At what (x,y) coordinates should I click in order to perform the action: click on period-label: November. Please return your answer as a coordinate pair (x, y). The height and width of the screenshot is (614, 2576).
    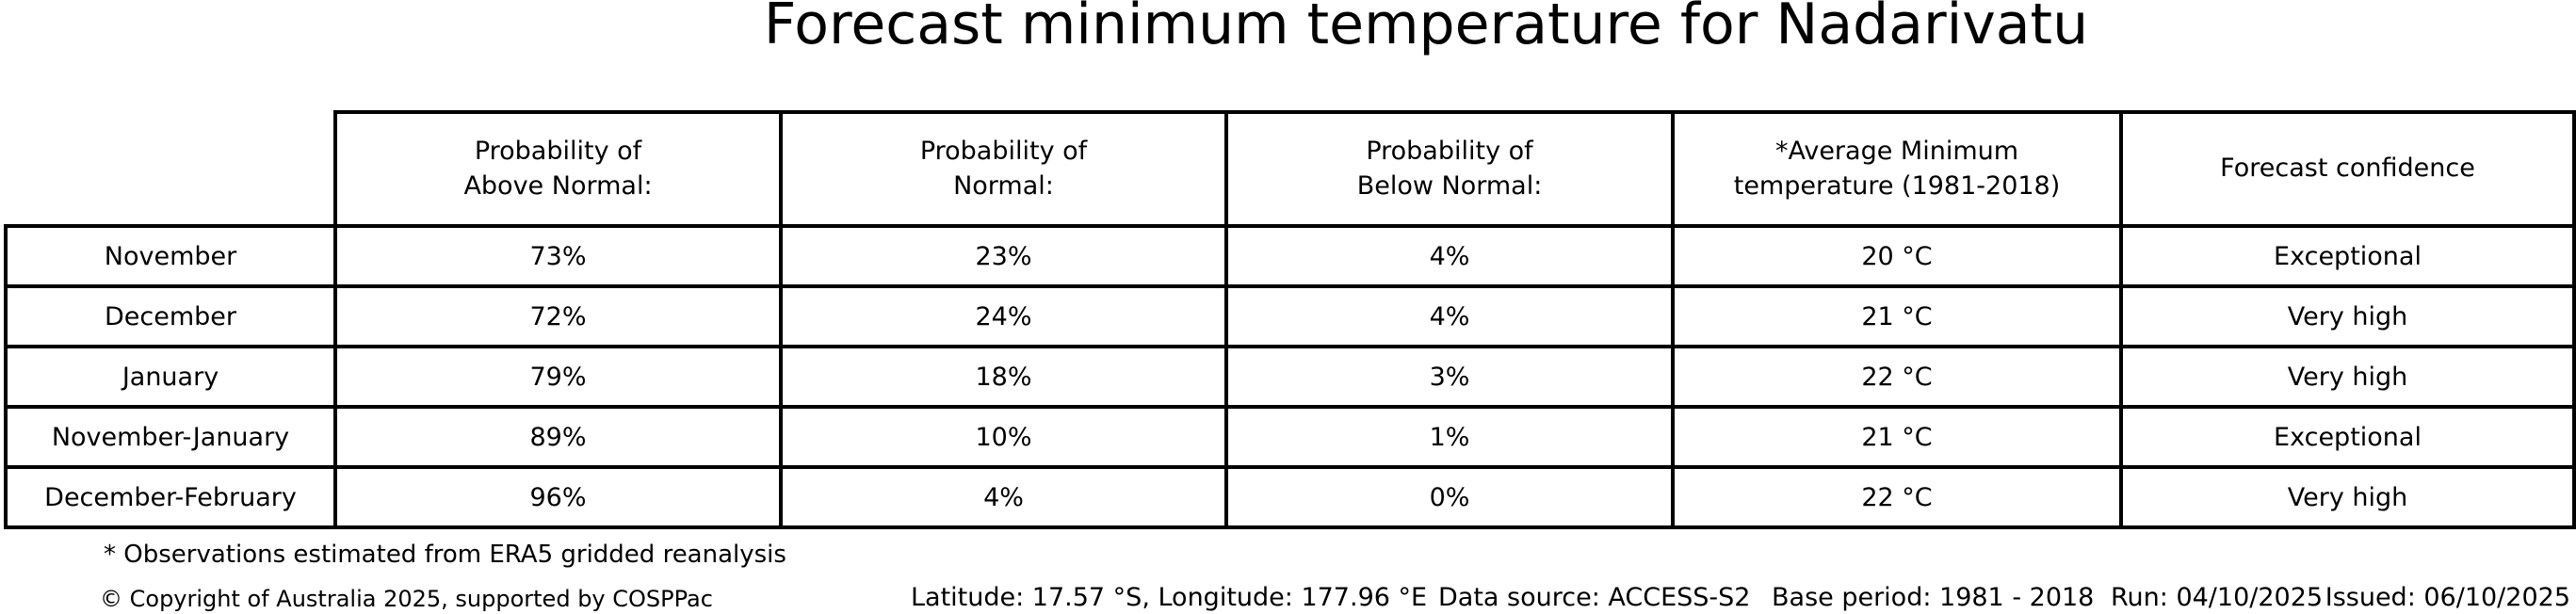
    Looking at the image, I should click on (170, 256).